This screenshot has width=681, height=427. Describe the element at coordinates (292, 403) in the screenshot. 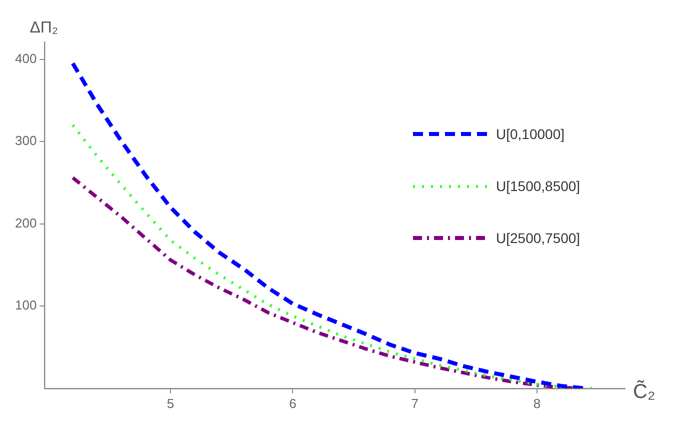

I see `x-tick-label: 6` at that location.